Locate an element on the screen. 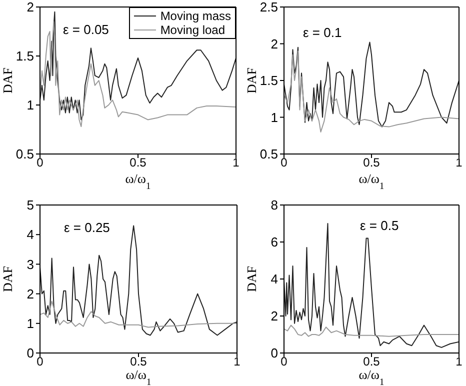 The image size is (466, 386). y-tick-label: 6 is located at coordinates (274, 242).